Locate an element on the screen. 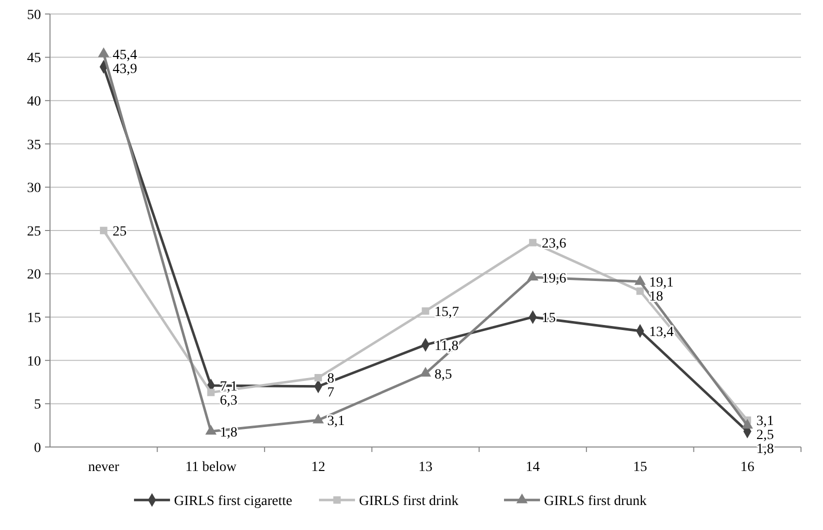 The height and width of the screenshot is (530, 823). x-tick-label: 15 is located at coordinates (640, 467).